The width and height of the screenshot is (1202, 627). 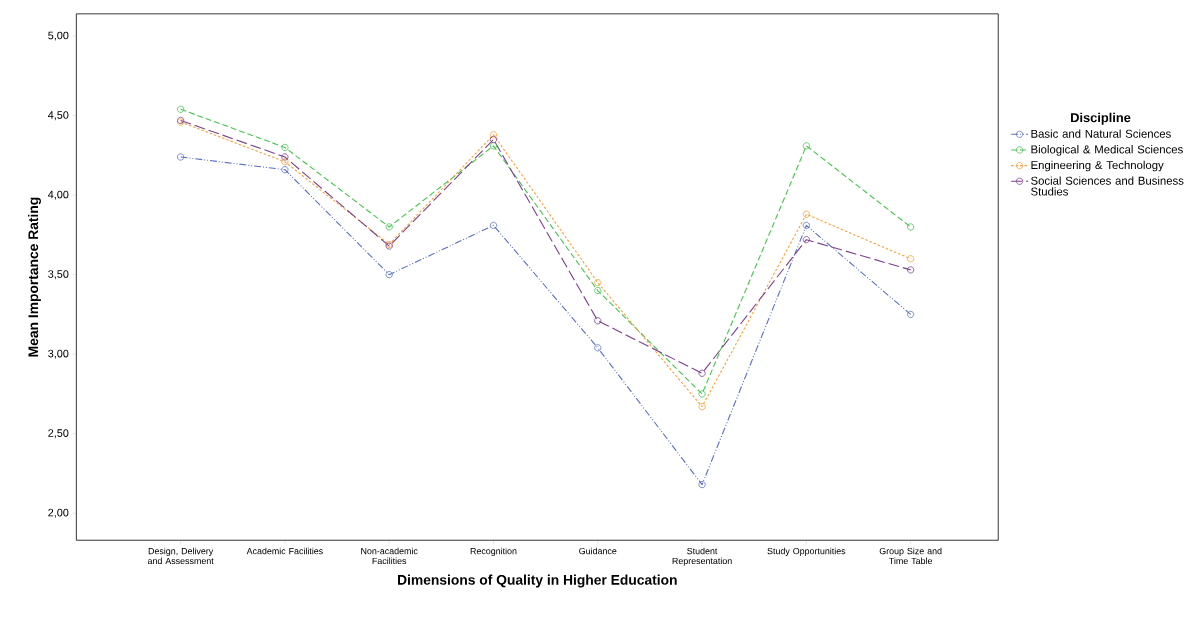 I want to click on y-tick-label: 2,50, so click(x=58, y=433).